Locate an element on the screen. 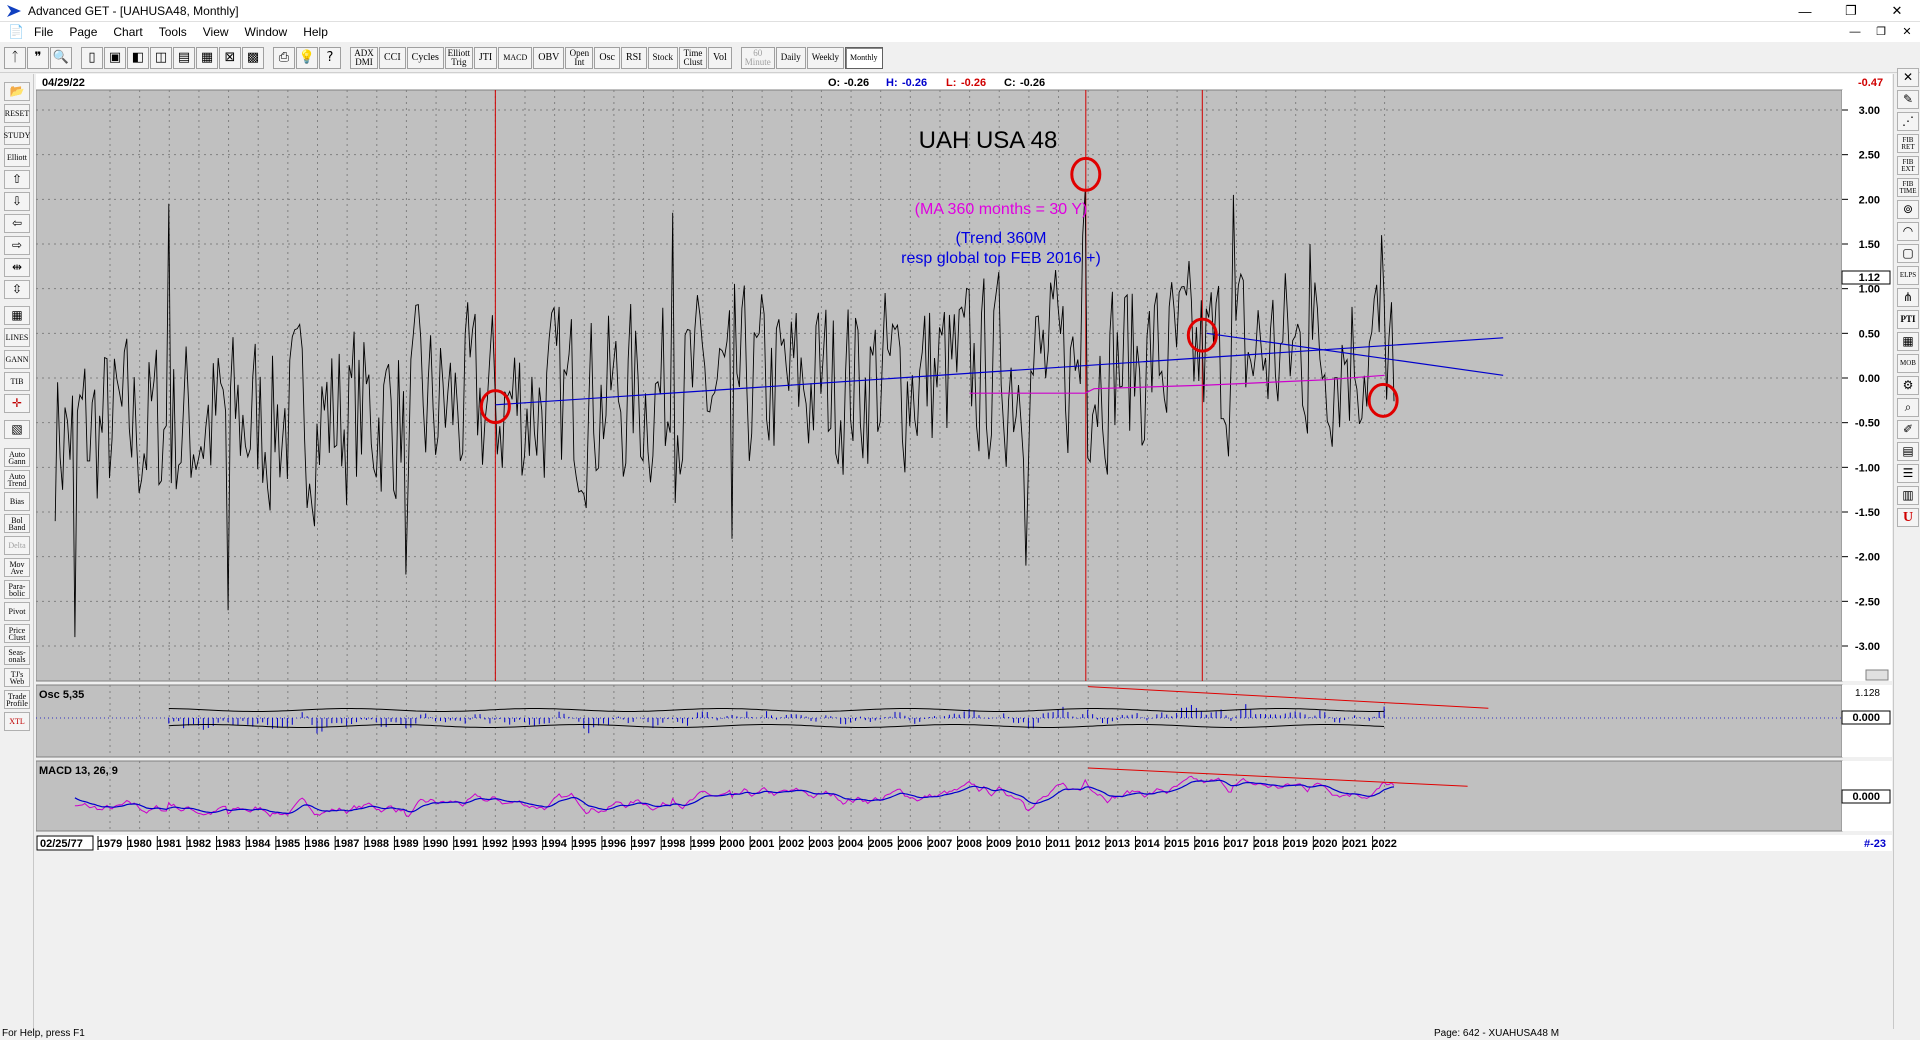 This screenshot has width=1920, height=1040. tjs-web-button: TJ's Web is located at coordinates (17, 677).